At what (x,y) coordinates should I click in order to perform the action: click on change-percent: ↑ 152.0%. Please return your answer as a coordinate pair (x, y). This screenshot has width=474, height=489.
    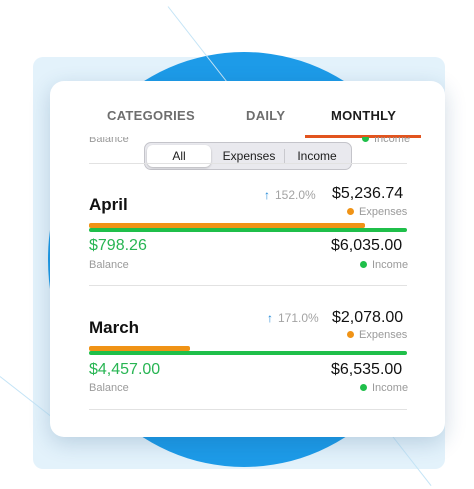
    Looking at the image, I should click on (290, 195).